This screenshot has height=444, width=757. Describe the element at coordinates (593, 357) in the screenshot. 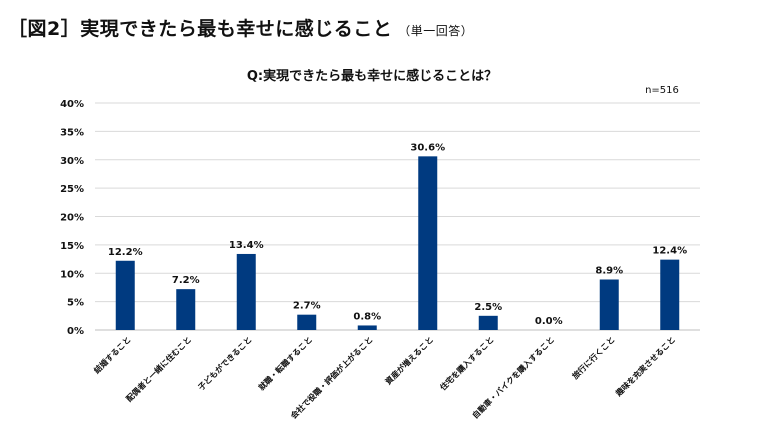

I see `x-tick-label: 旅行に行くこと` at that location.